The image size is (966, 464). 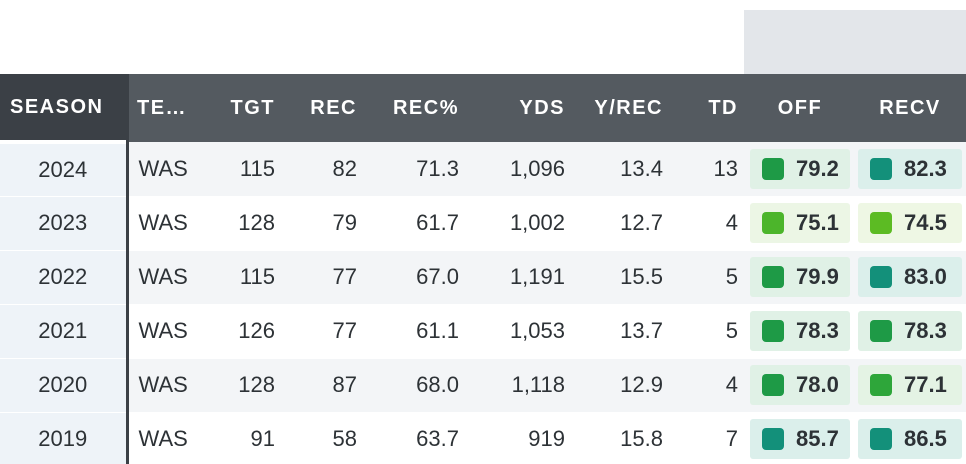 I want to click on table-row: 2023 WAS 128 79 61.7 1,002 12.7 4 75.1 74.5, so click(x=483, y=223).